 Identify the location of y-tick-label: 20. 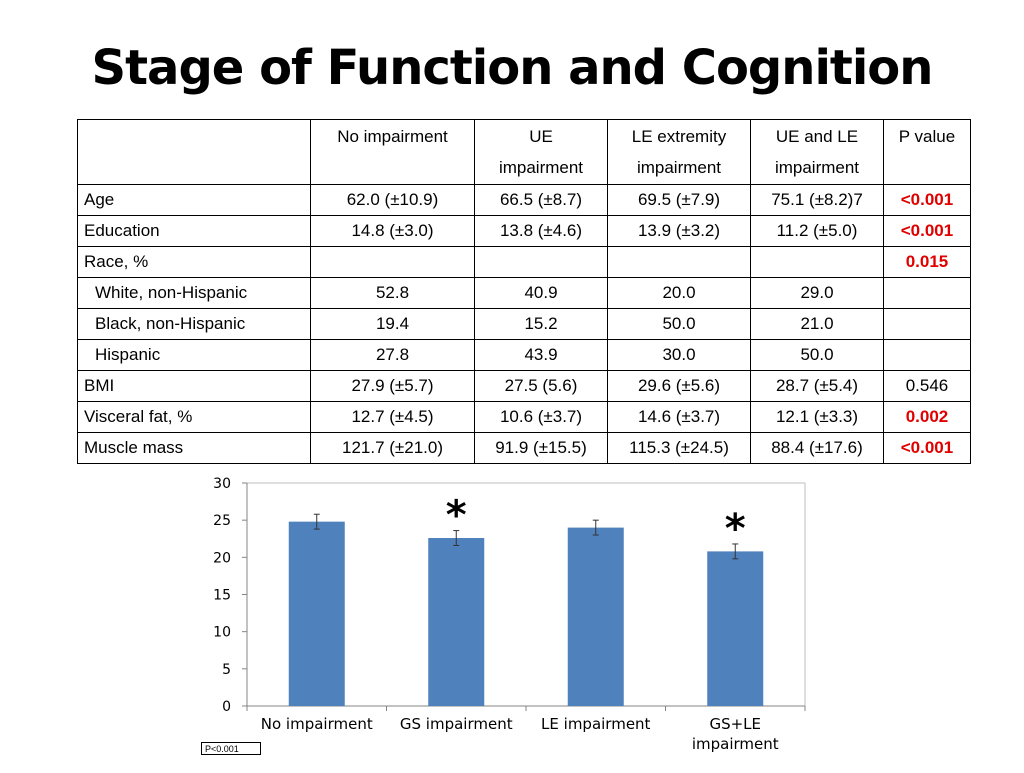
(222, 558).